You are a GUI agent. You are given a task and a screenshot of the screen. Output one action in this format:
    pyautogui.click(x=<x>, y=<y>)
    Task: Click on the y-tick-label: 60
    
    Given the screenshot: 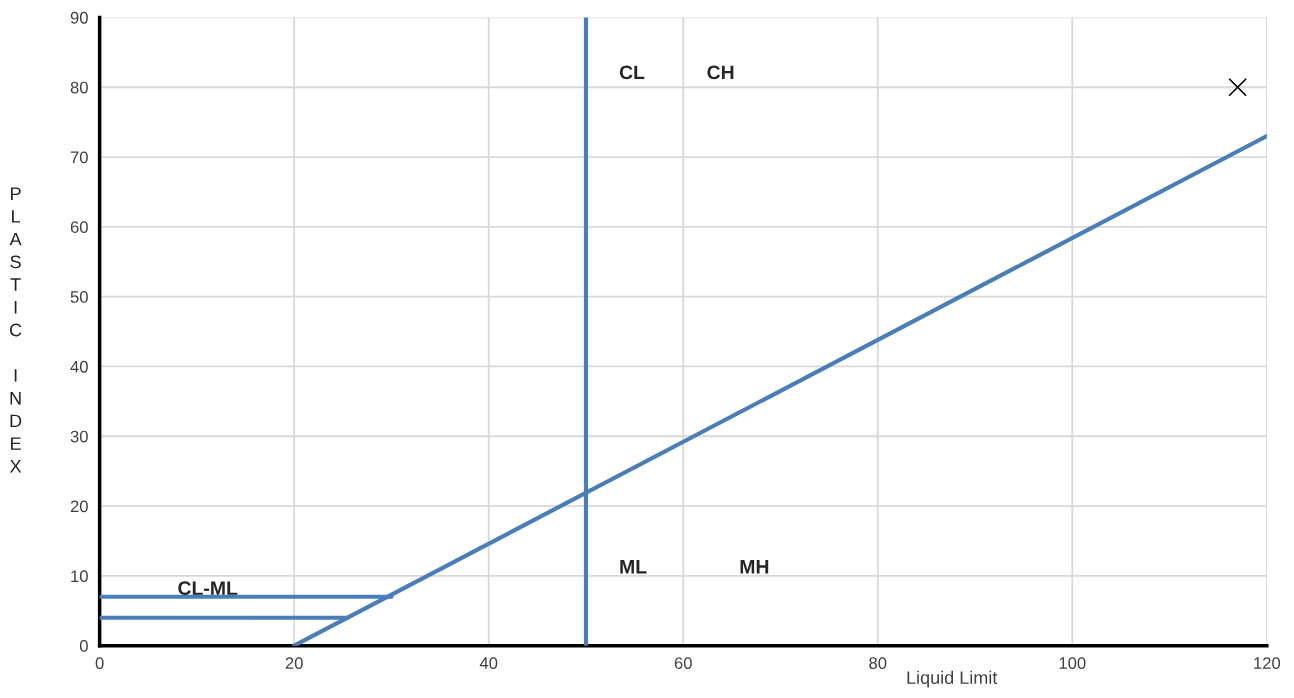 What is the action you would take?
    pyautogui.click(x=79, y=227)
    